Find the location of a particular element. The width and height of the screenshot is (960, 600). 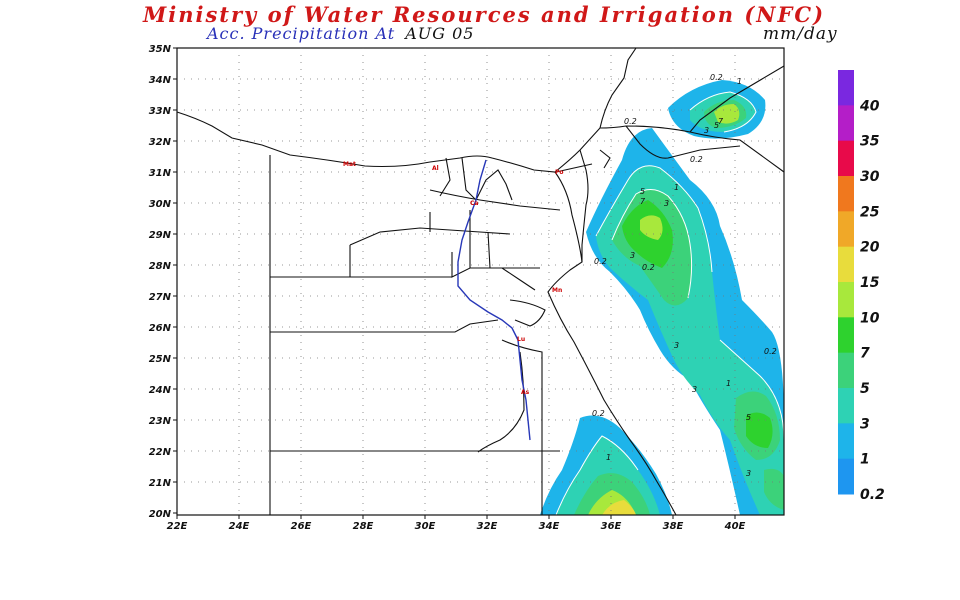

lat-tick-label: 20N is located at coordinates (160, 514).